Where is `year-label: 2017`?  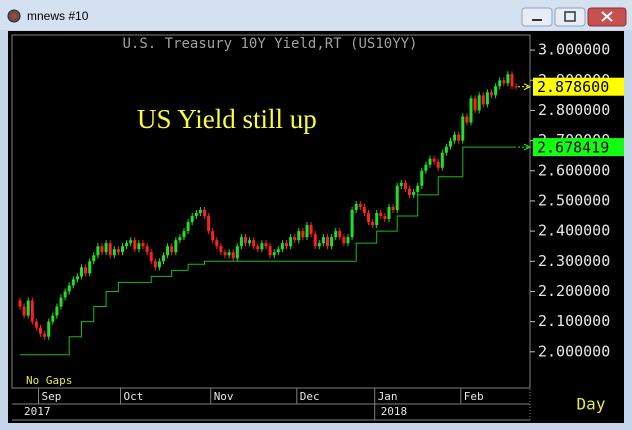 year-label: 2017 is located at coordinates (37, 411).